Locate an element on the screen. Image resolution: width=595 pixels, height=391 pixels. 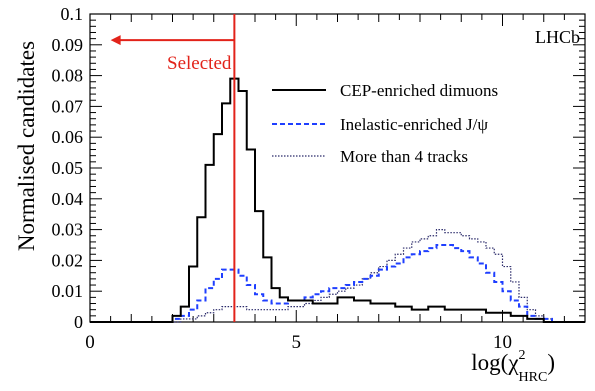
legend-label: CEP-enriched dimuons is located at coordinates (419, 90).